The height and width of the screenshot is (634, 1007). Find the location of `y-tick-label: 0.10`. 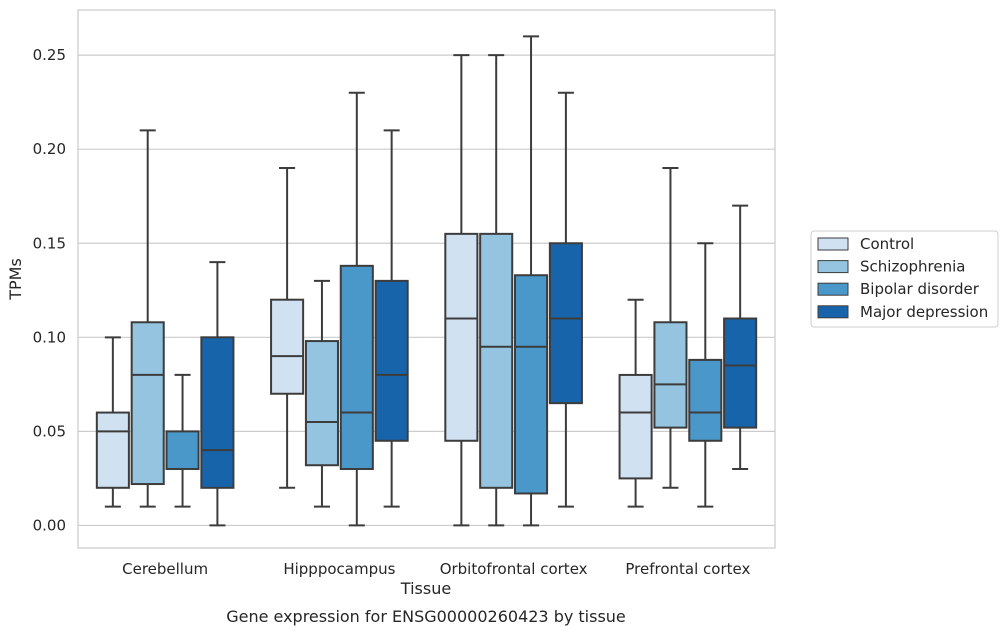

y-tick-label: 0.10 is located at coordinates (49, 337).